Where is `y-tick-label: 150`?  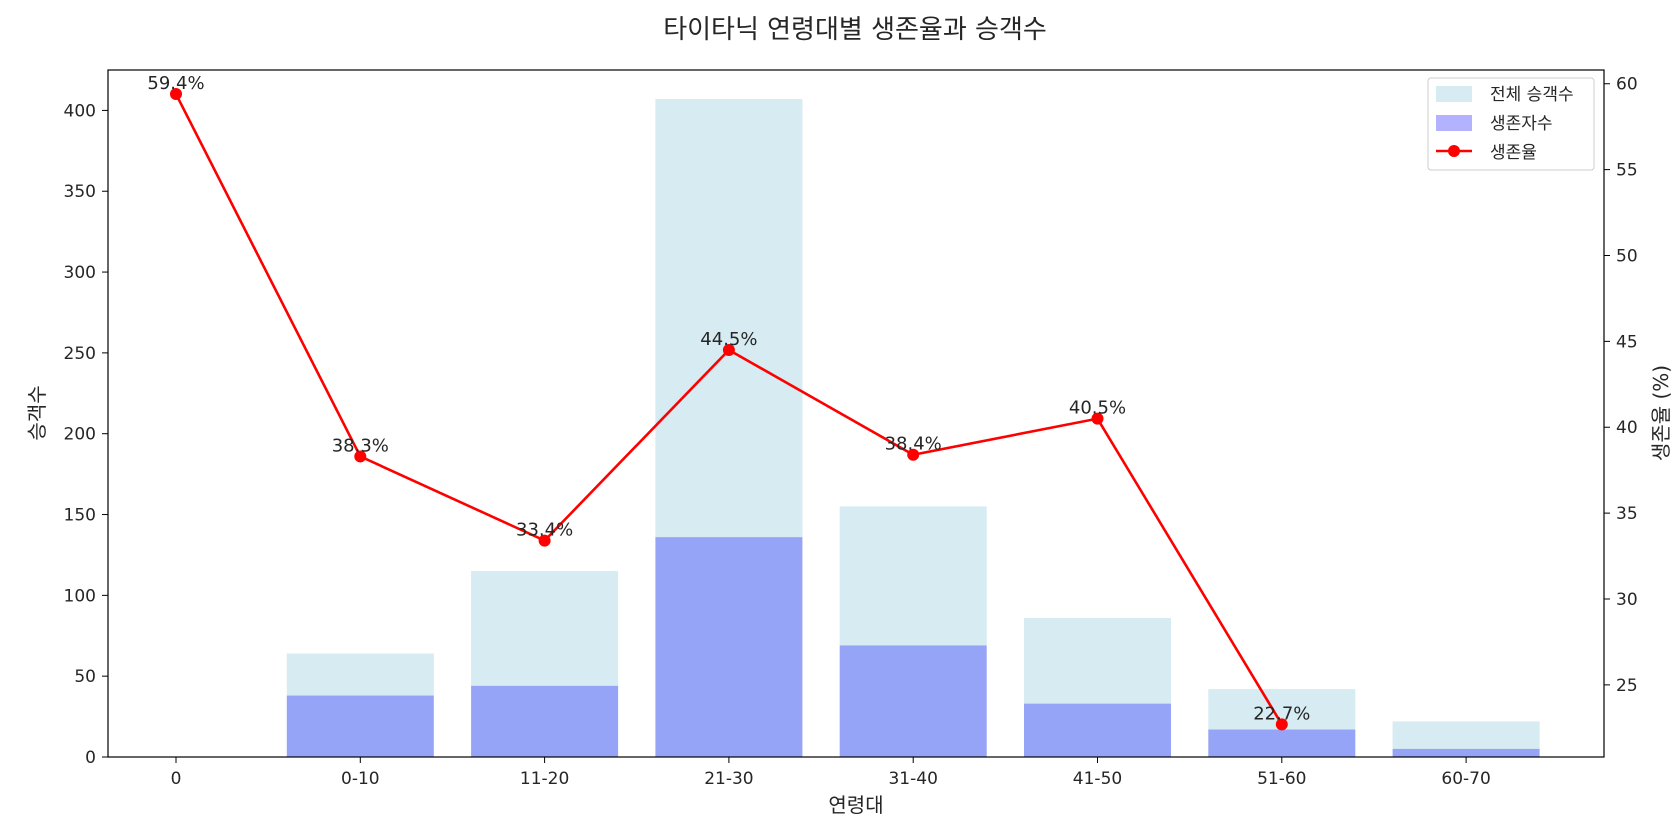
y-tick-label: 150 is located at coordinates (80, 516).